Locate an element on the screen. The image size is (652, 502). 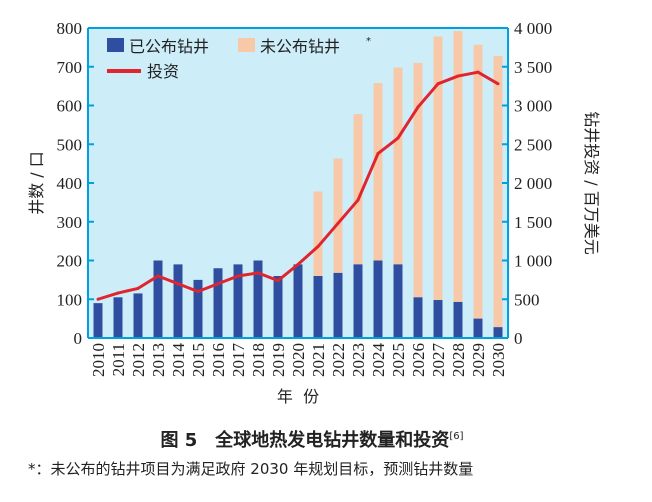
legend-label-investment: 投资 is located at coordinates (163, 71).